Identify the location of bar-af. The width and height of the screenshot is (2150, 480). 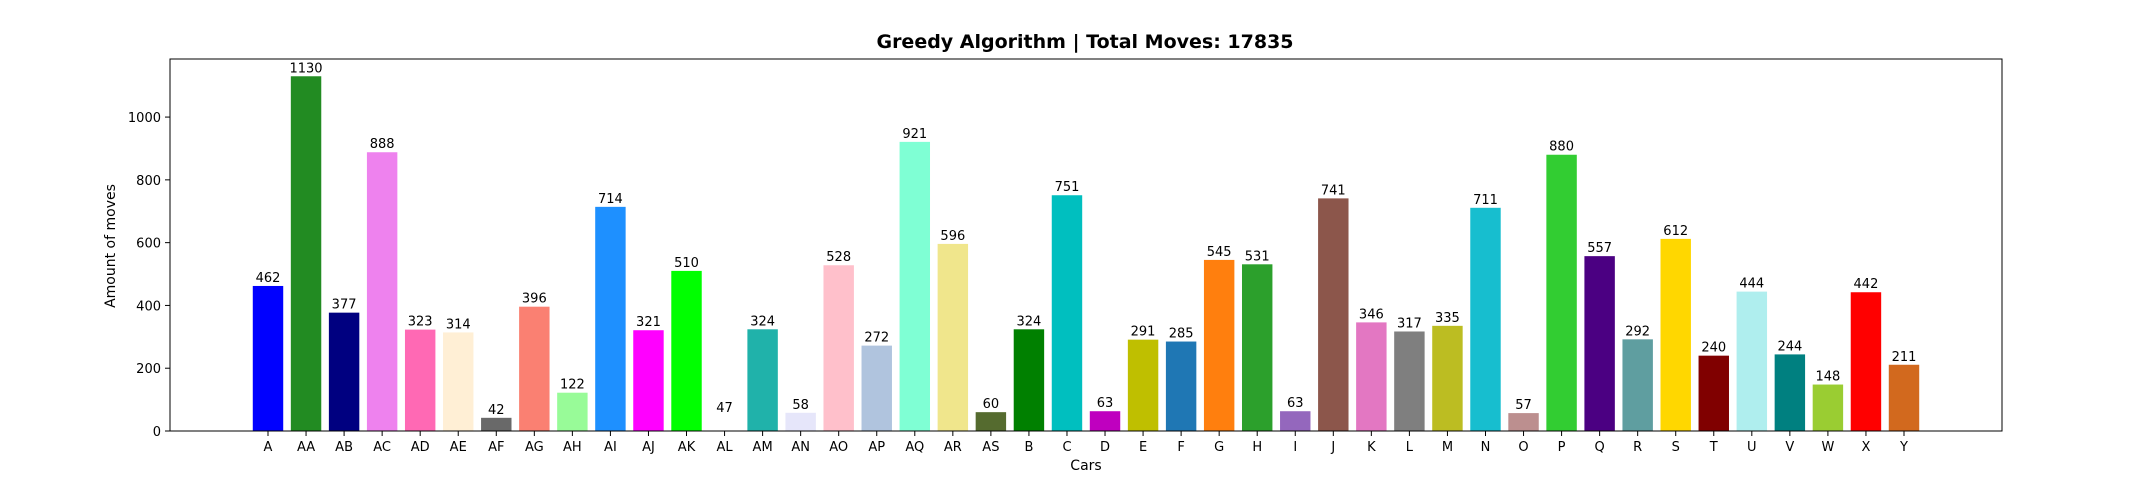
(496, 424).